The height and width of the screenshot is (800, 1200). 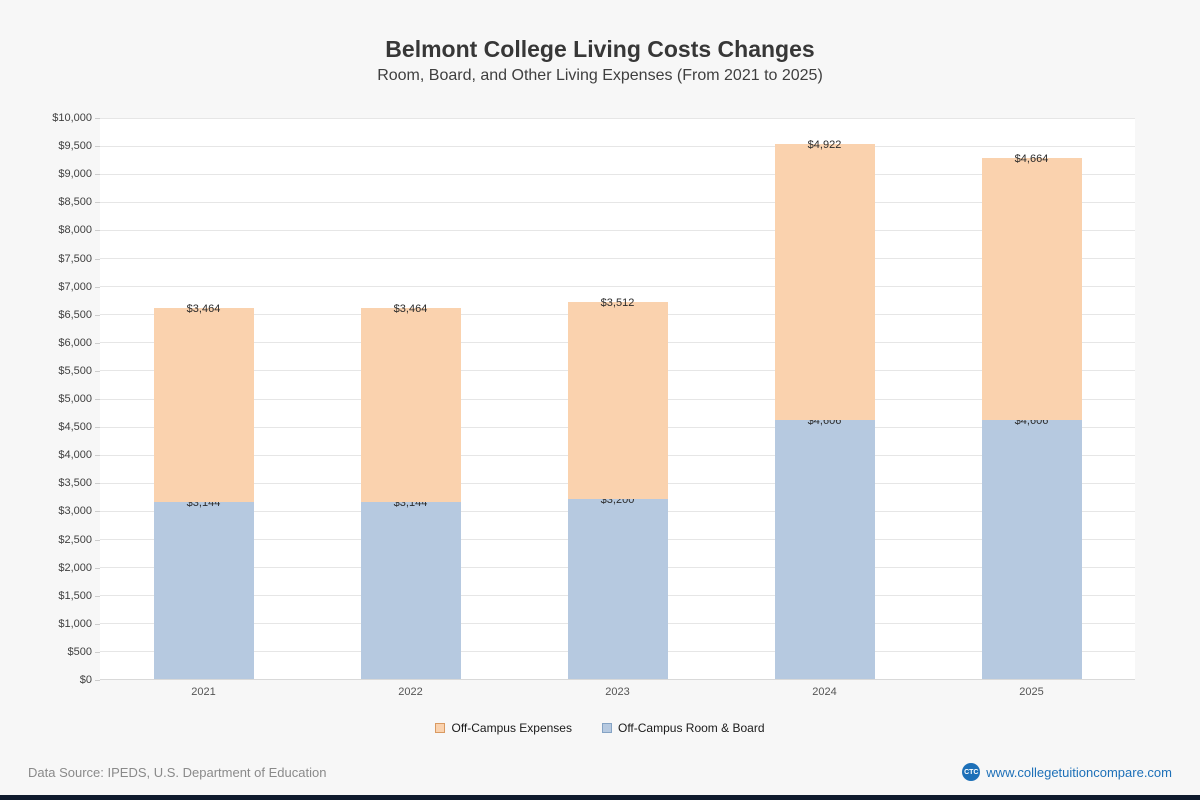 What do you see at coordinates (75, 314) in the screenshot?
I see `y-axis-label: $6,500` at bounding box center [75, 314].